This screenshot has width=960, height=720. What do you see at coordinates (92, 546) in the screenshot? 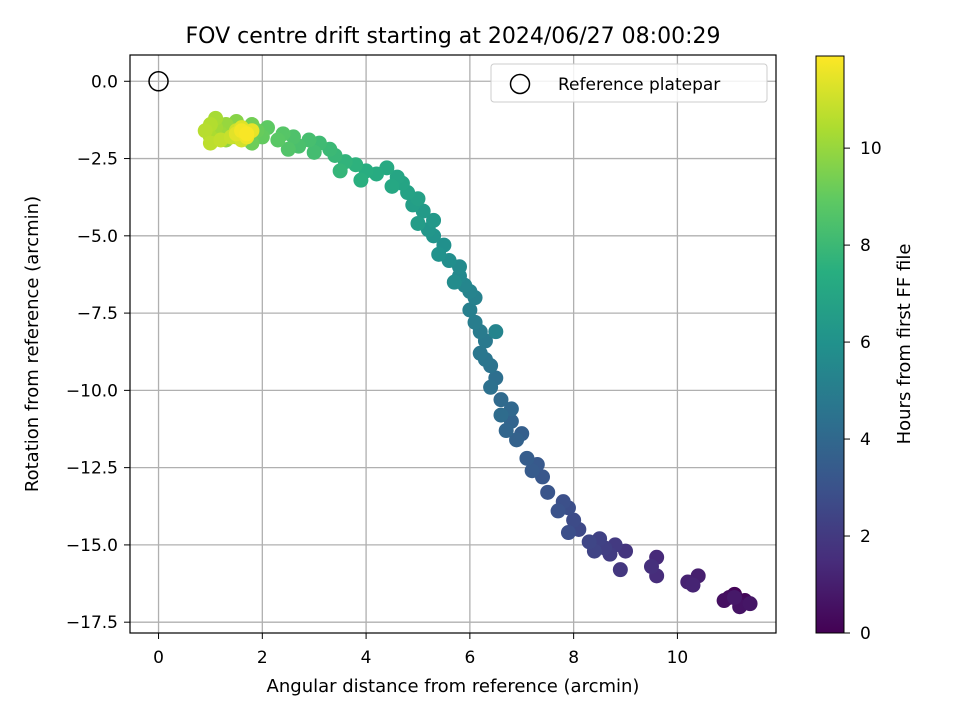
I see `y-tick-label: −15.0` at bounding box center [92, 546].